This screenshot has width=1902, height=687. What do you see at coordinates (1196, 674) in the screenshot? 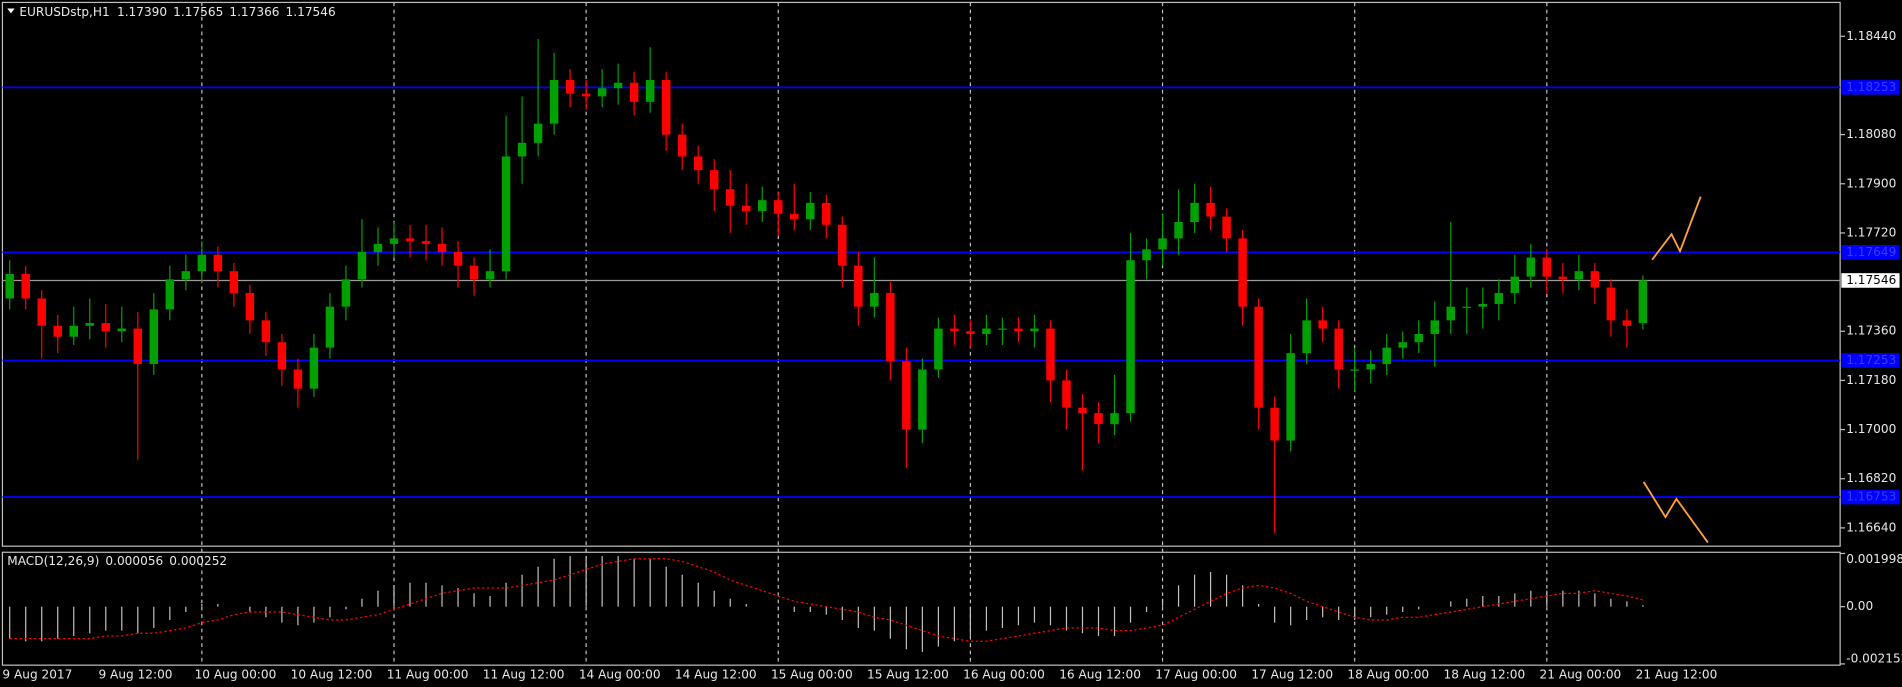
I see `x-tick-label: 17 Aug 00:00` at bounding box center [1196, 674].